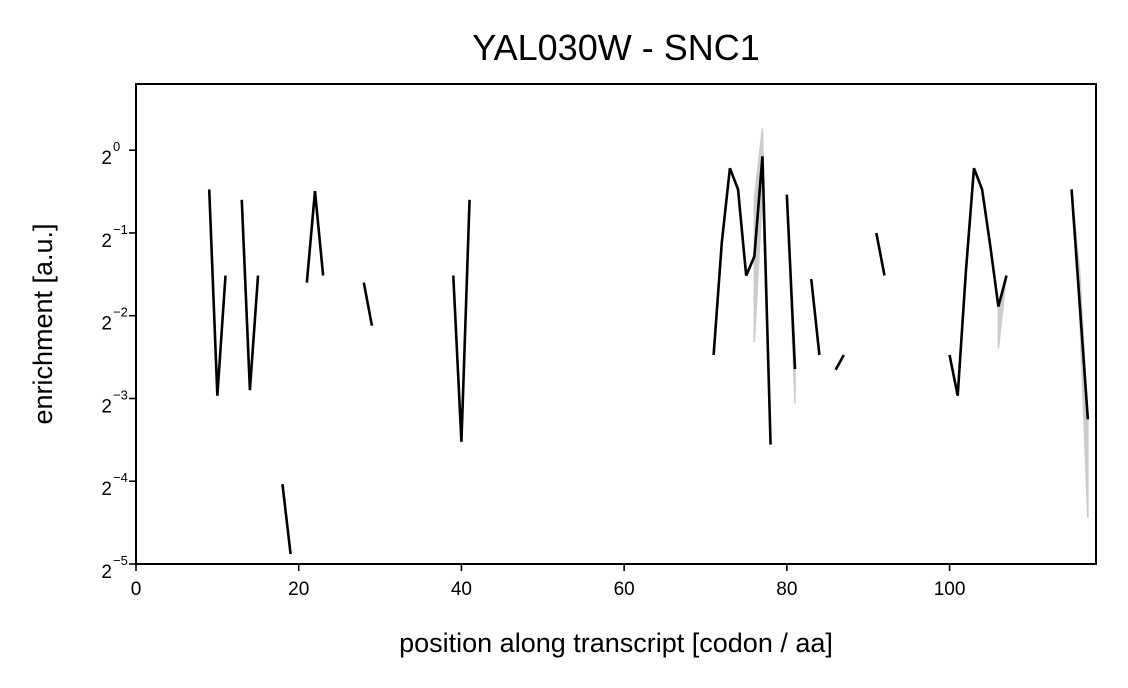 The width and height of the screenshot is (1128, 688). What do you see at coordinates (624, 589) in the screenshot?
I see `x-tick-label: 60` at bounding box center [624, 589].